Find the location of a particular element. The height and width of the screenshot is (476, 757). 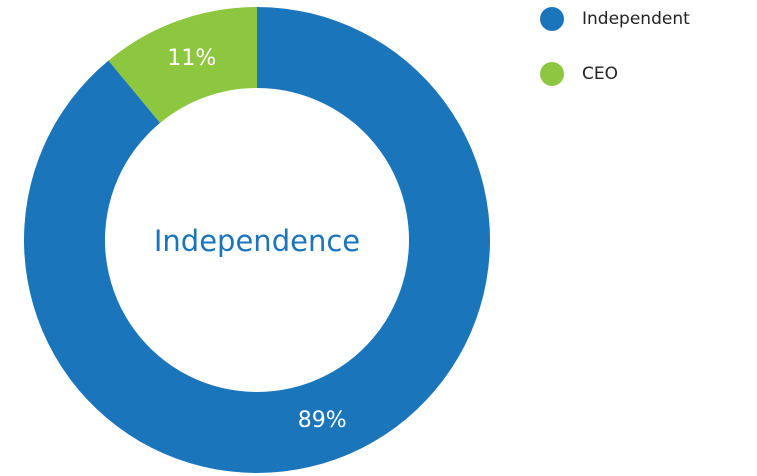

value-label: 11% is located at coordinates (191, 58).